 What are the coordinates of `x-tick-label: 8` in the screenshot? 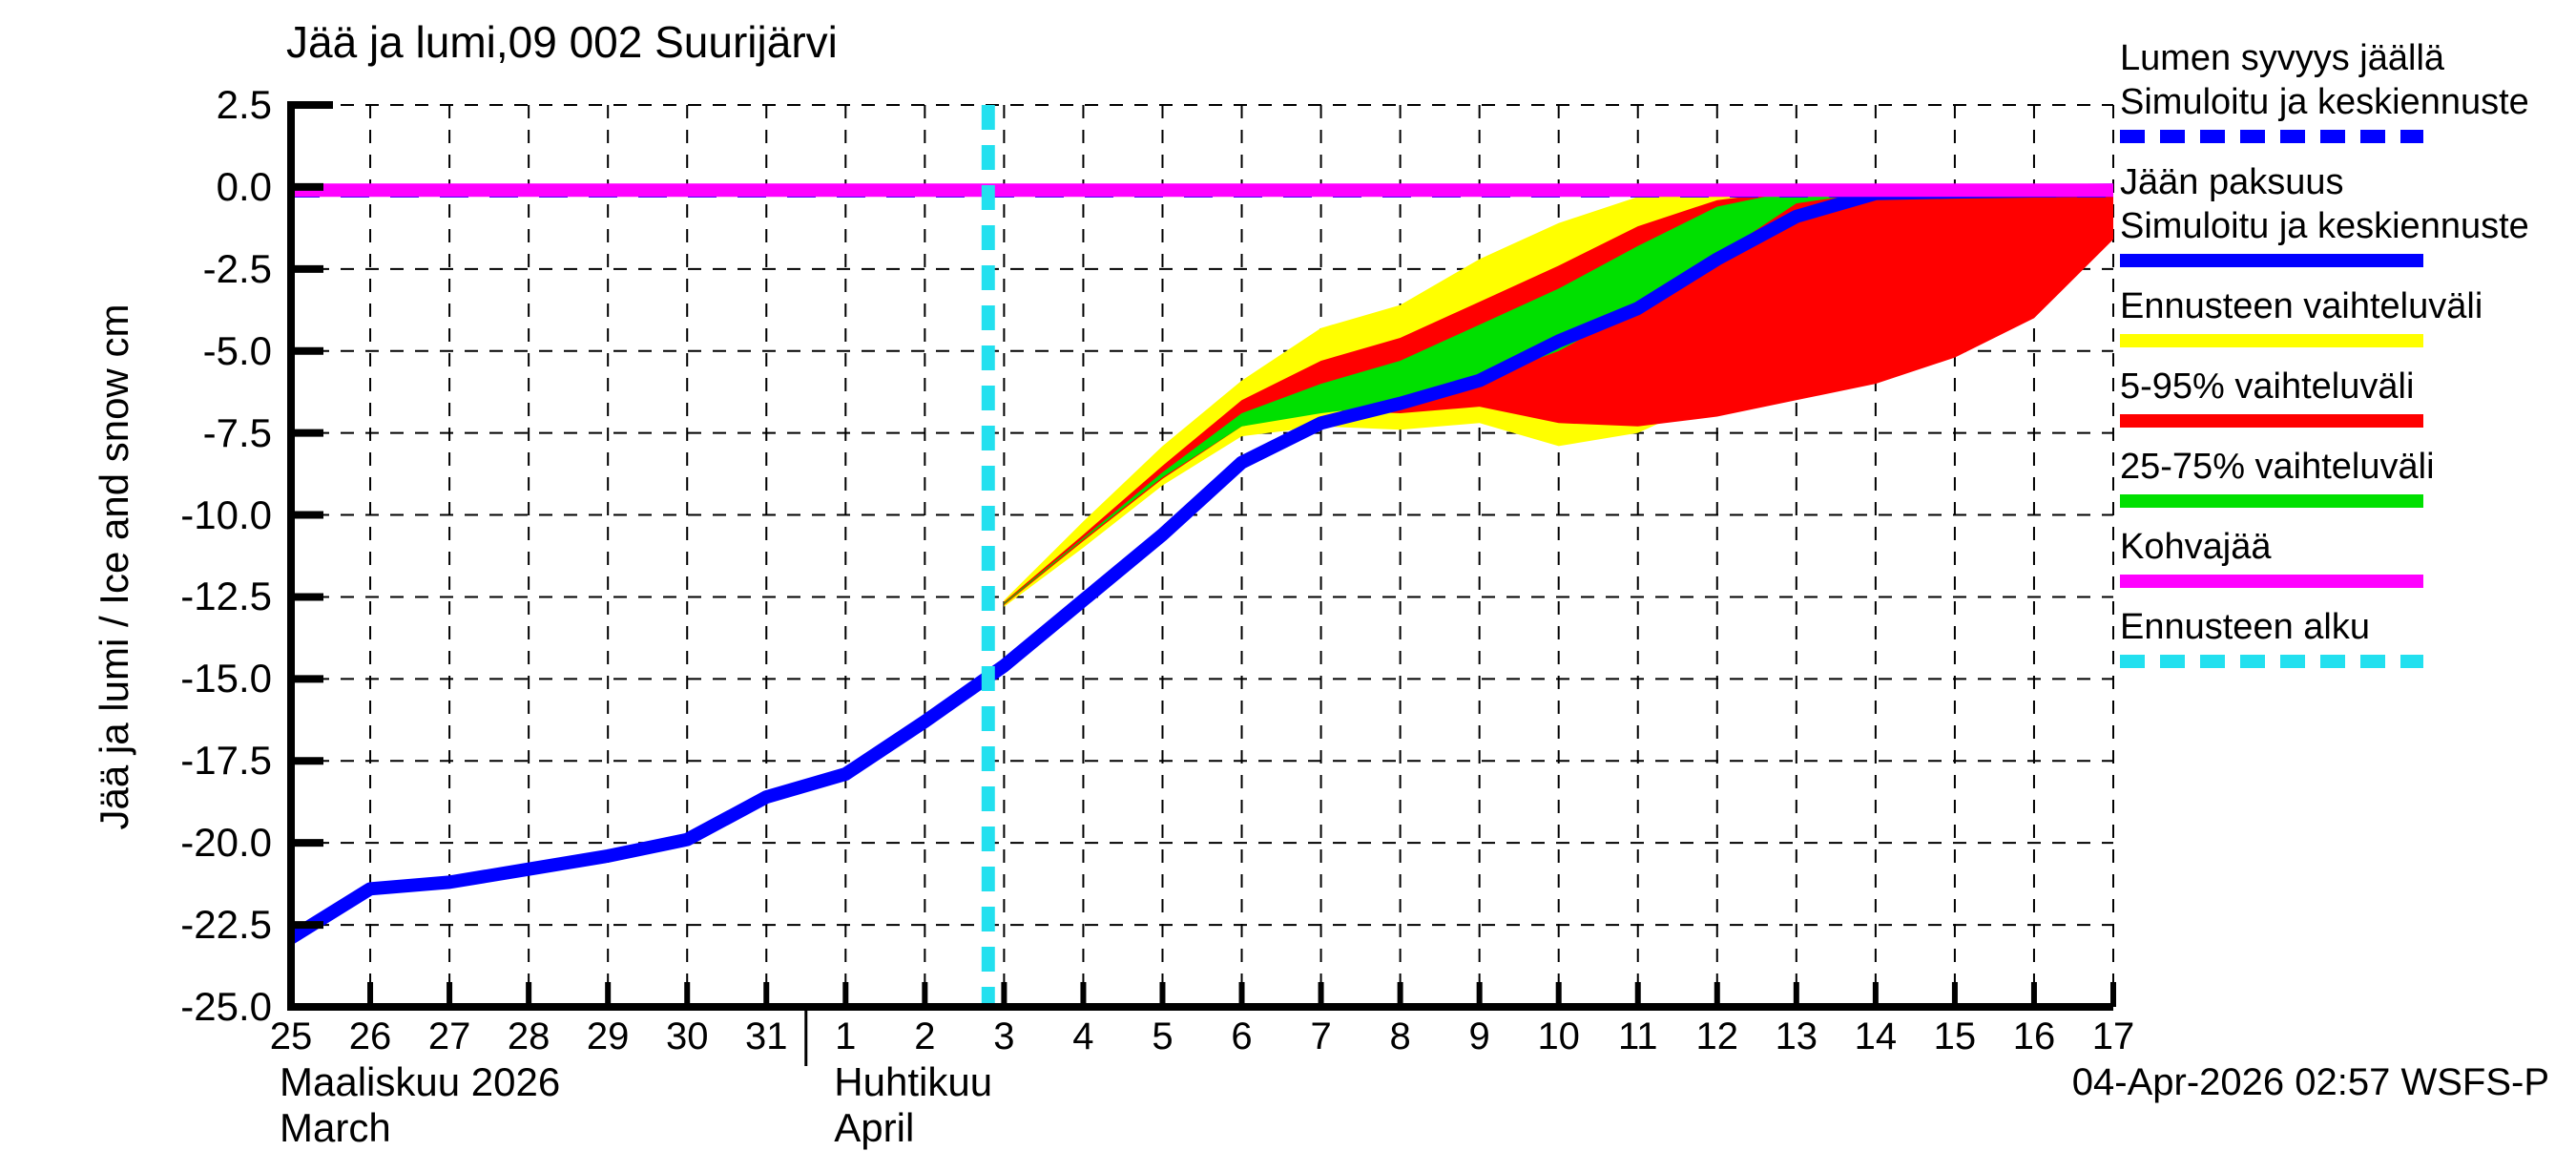 It's located at (1400, 1036).